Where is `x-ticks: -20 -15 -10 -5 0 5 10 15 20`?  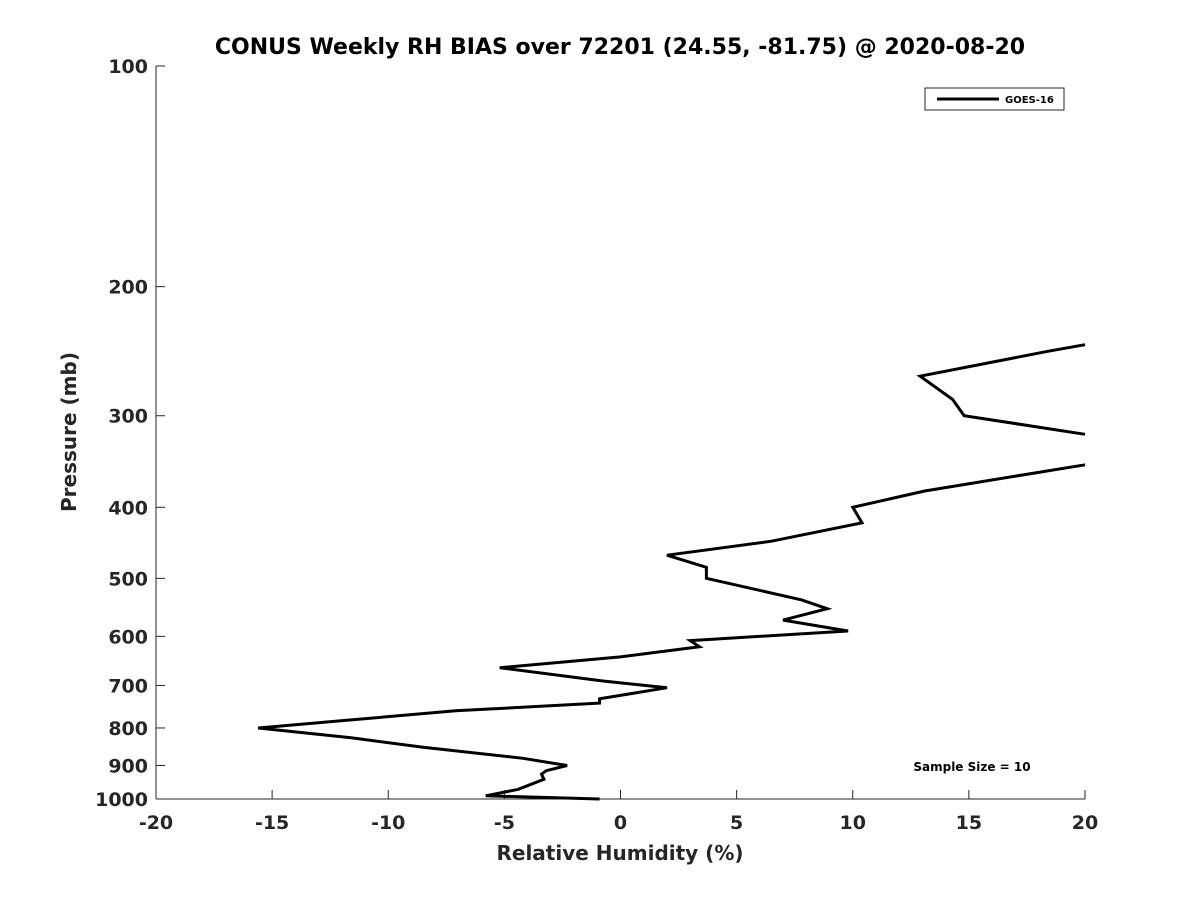
x-ticks: -20 -15 -10 -5 0 5 10 15 20 is located at coordinates (618, 812).